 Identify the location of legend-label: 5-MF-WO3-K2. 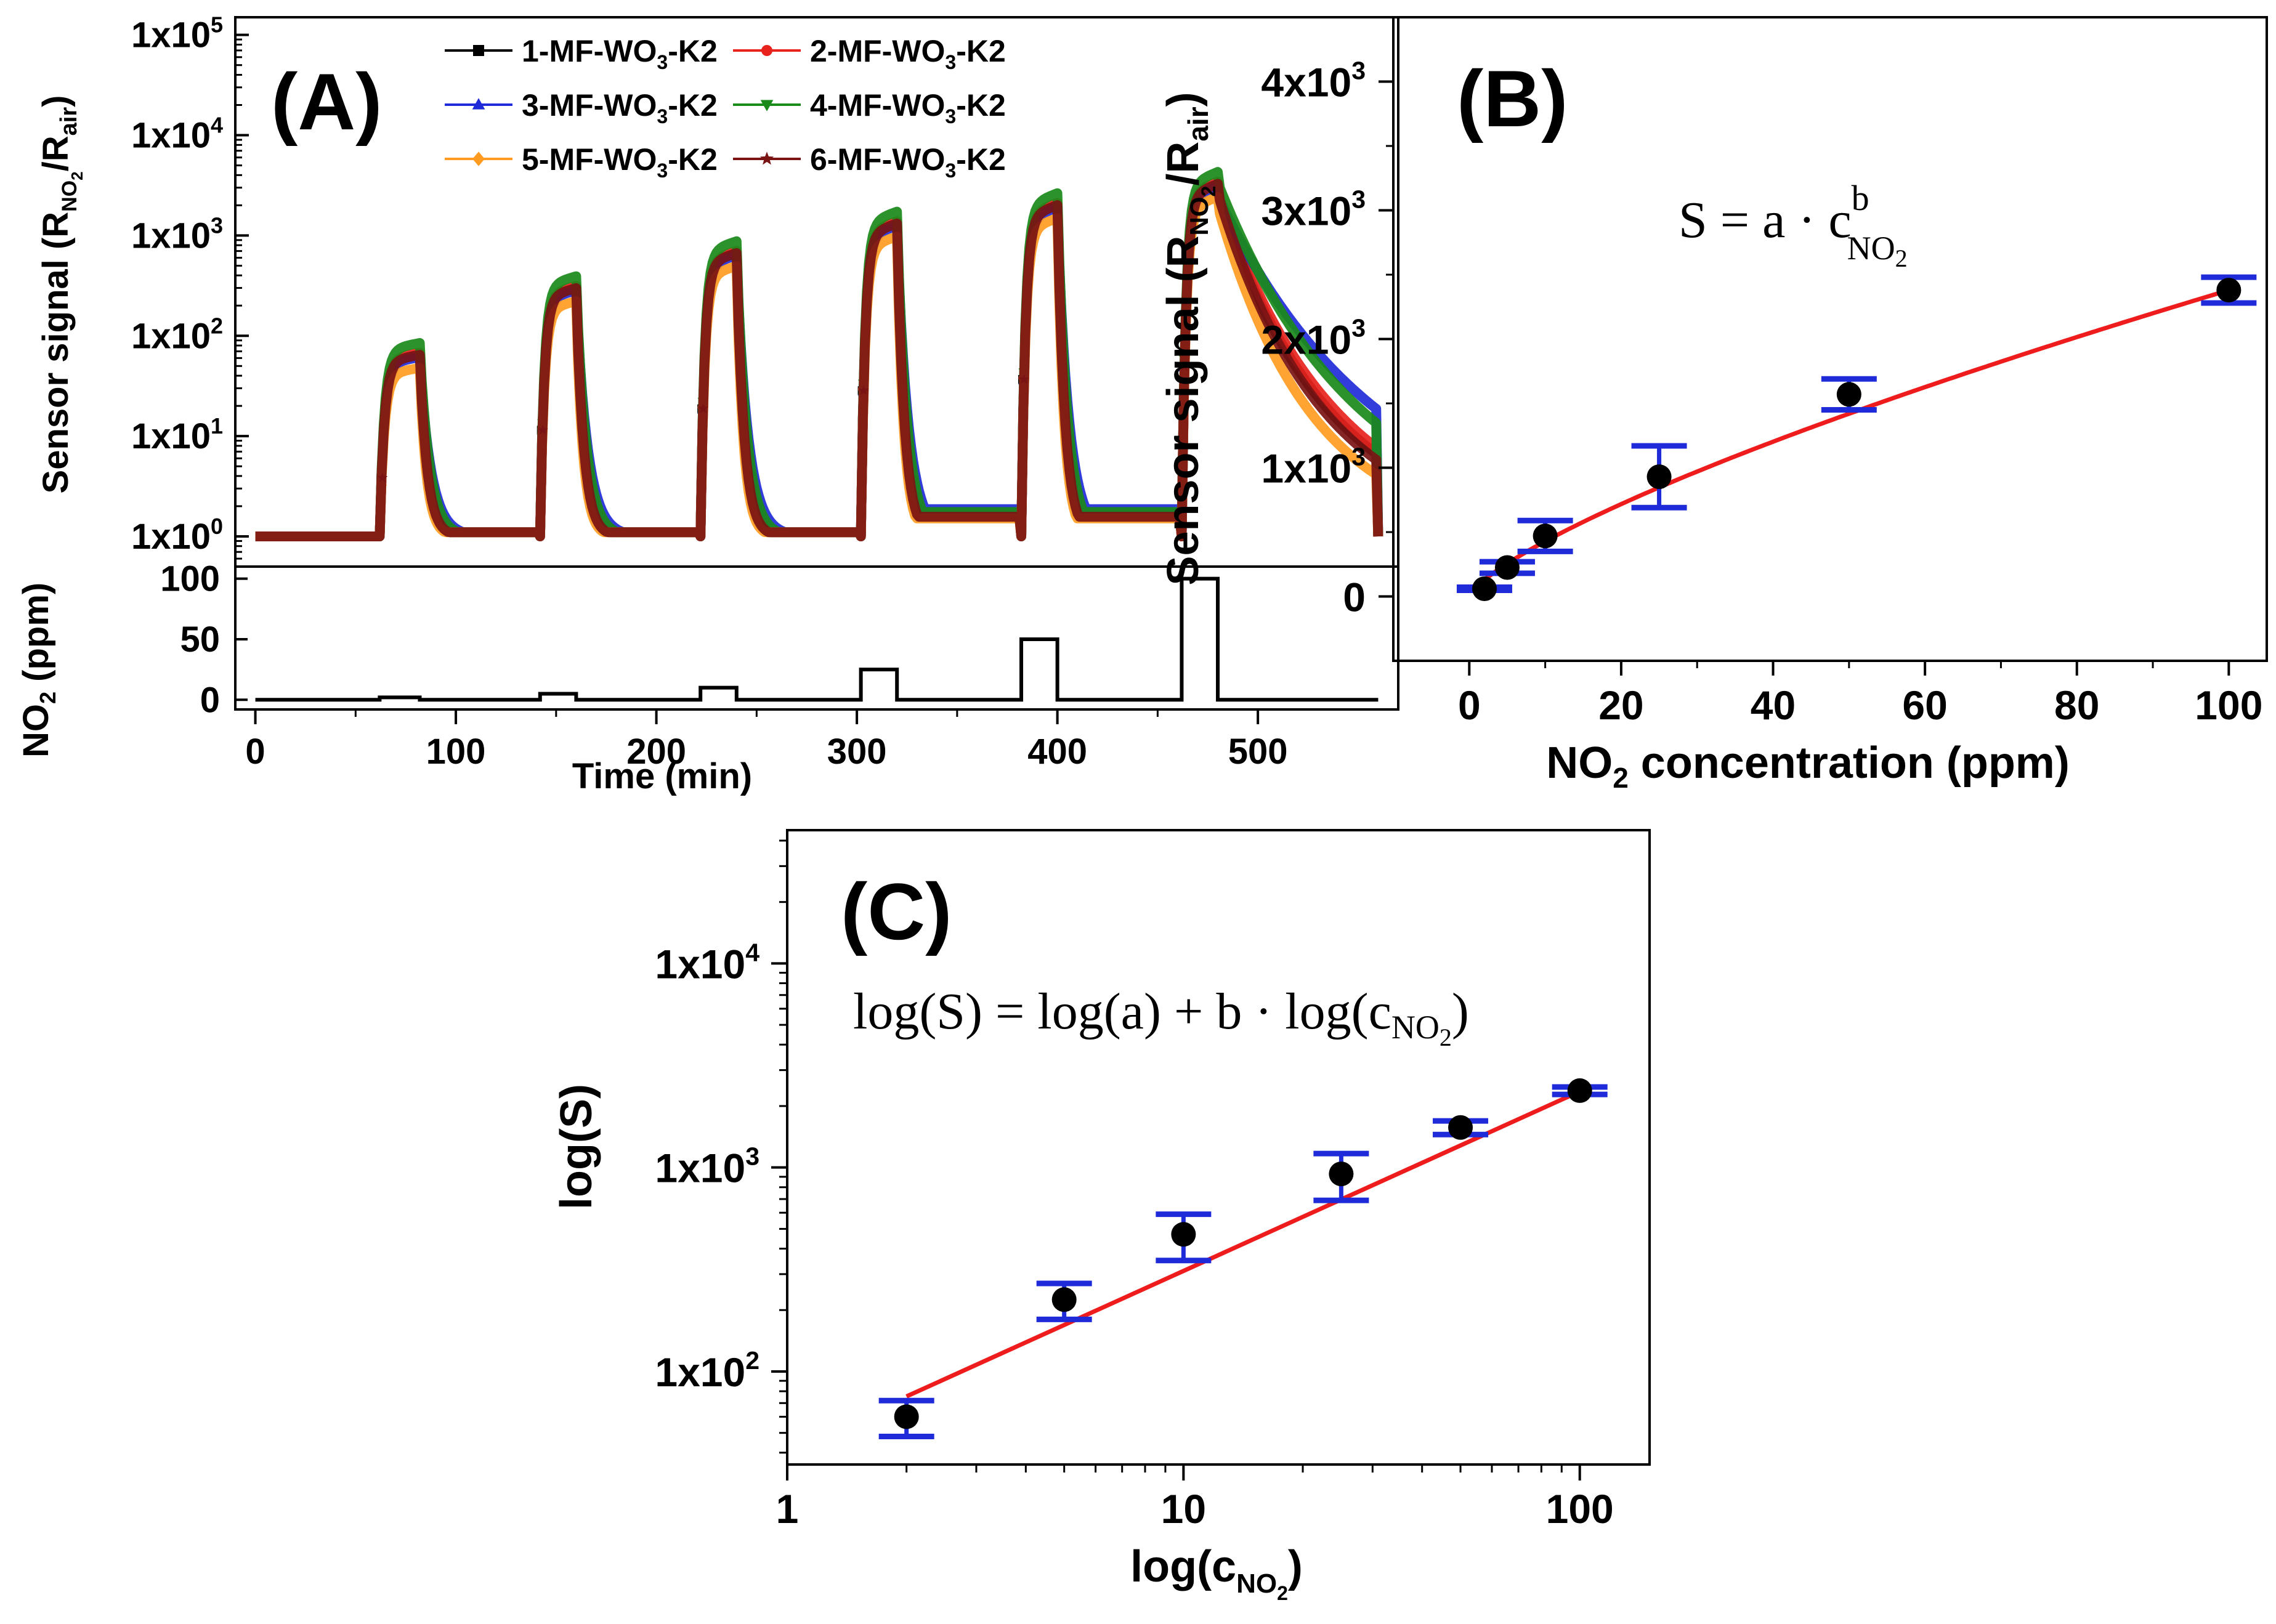
(620, 162).